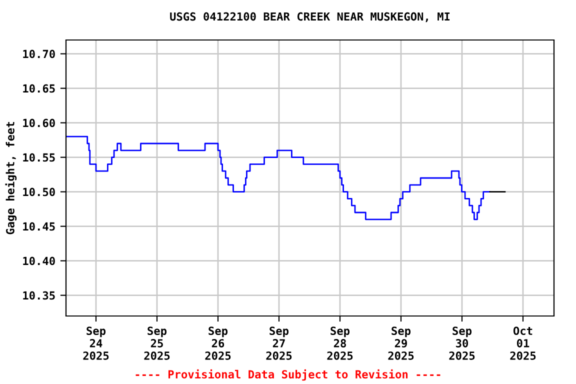  I want to click on x-tick-label: Sep 26 2025, so click(218, 343).